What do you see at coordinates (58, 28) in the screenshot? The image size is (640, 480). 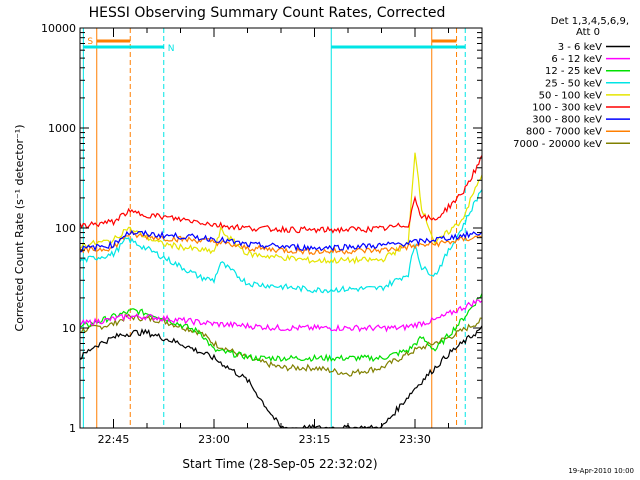 I see `y-tick-label: 10000` at bounding box center [58, 28].